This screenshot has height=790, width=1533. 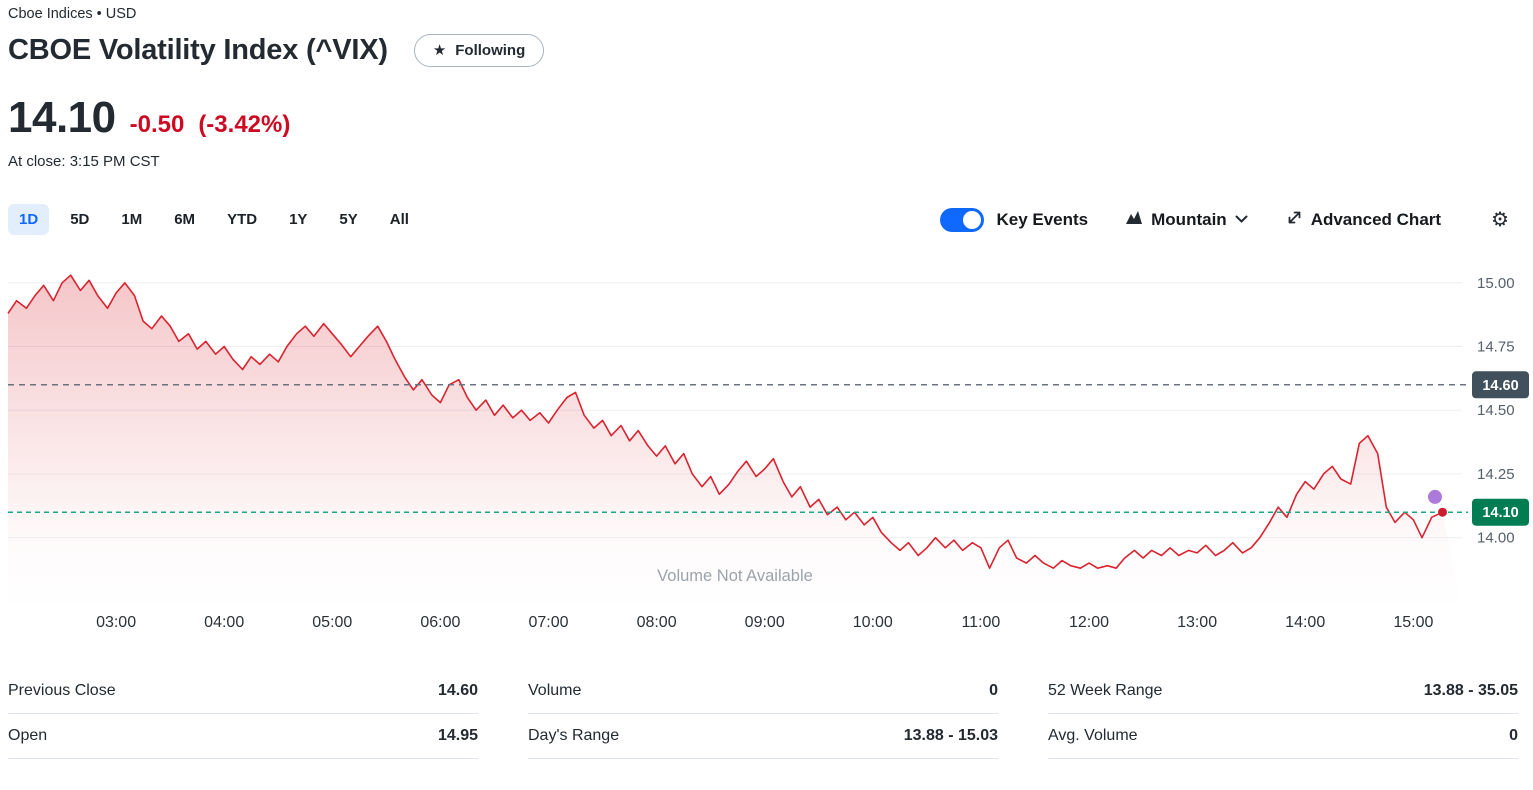 I want to click on stat-label: Previous Close, so click(x=62, y=690).